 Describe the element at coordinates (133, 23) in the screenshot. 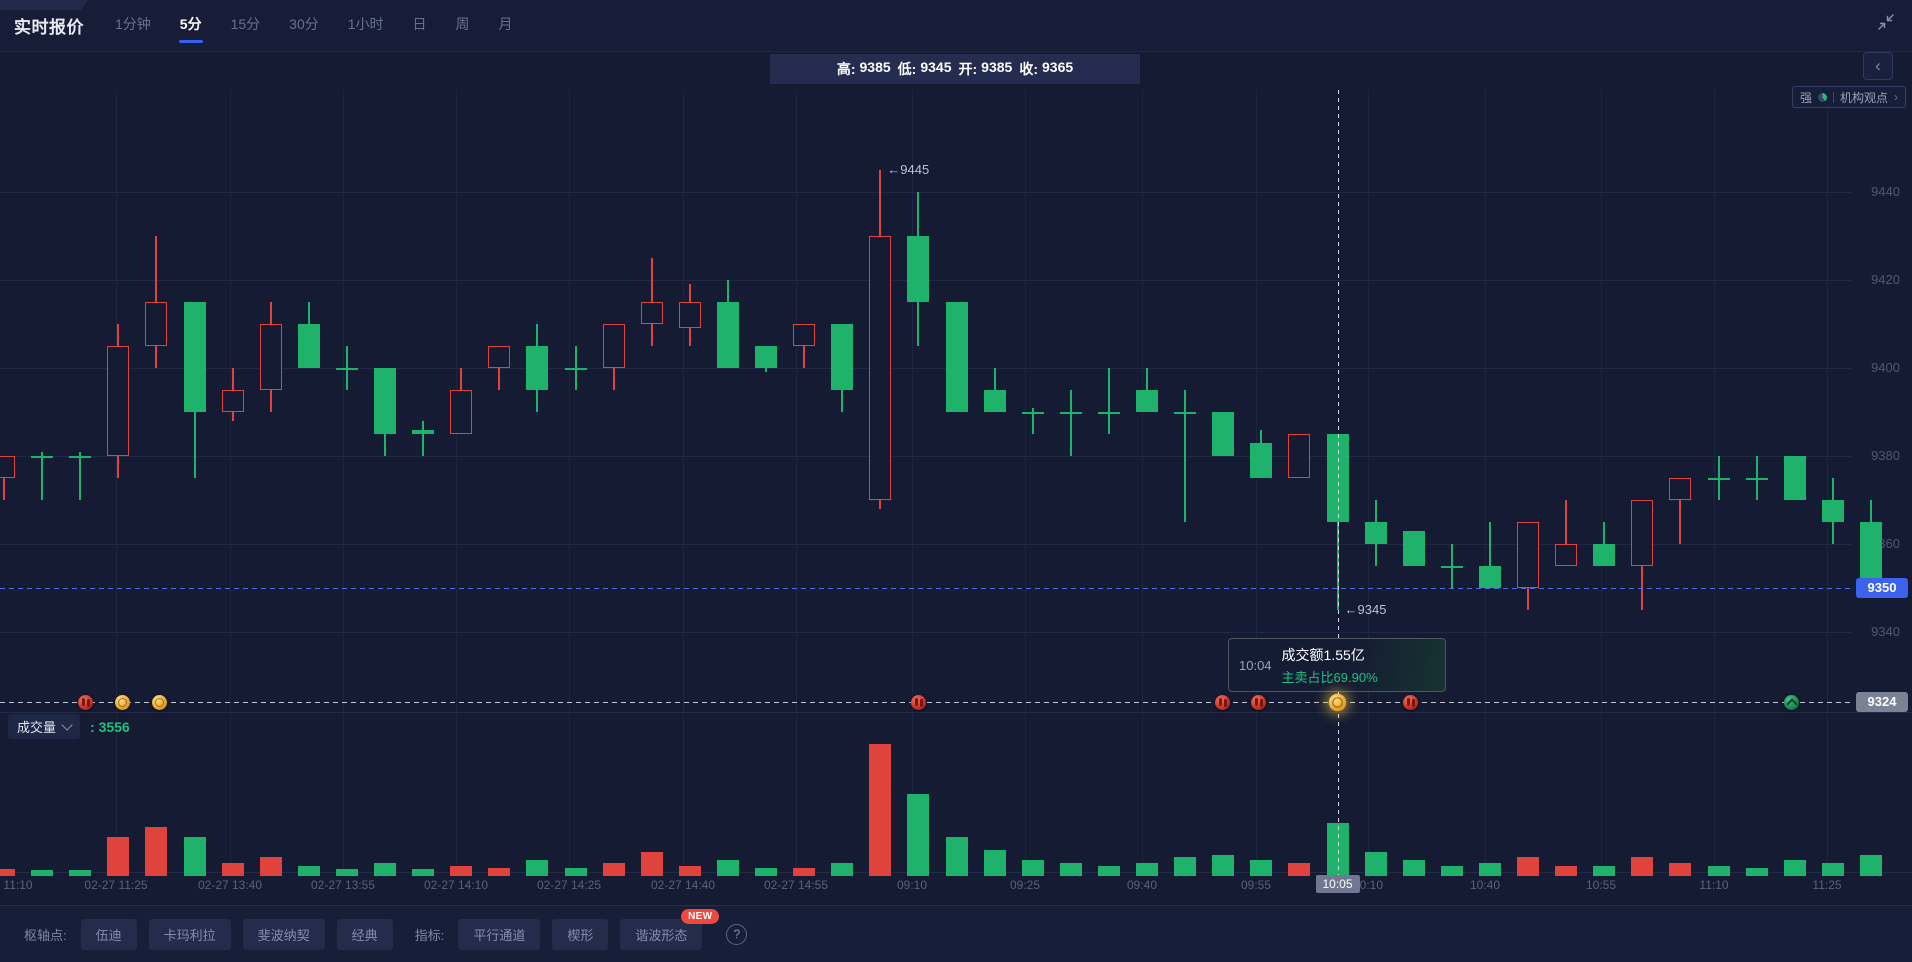

I see `tab-1分钟: 1分钟` at that location.